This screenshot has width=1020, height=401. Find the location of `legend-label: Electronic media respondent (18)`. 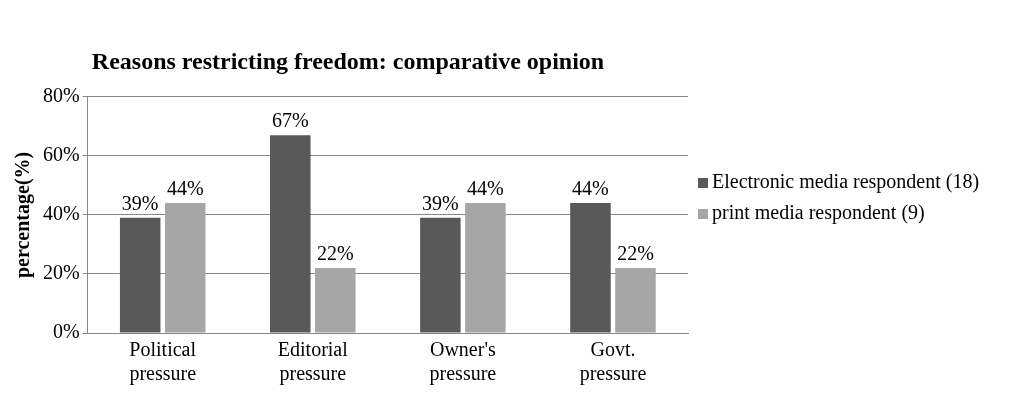

legend-label: Electronic media respondent (18) is located at coordinates (846, 181).